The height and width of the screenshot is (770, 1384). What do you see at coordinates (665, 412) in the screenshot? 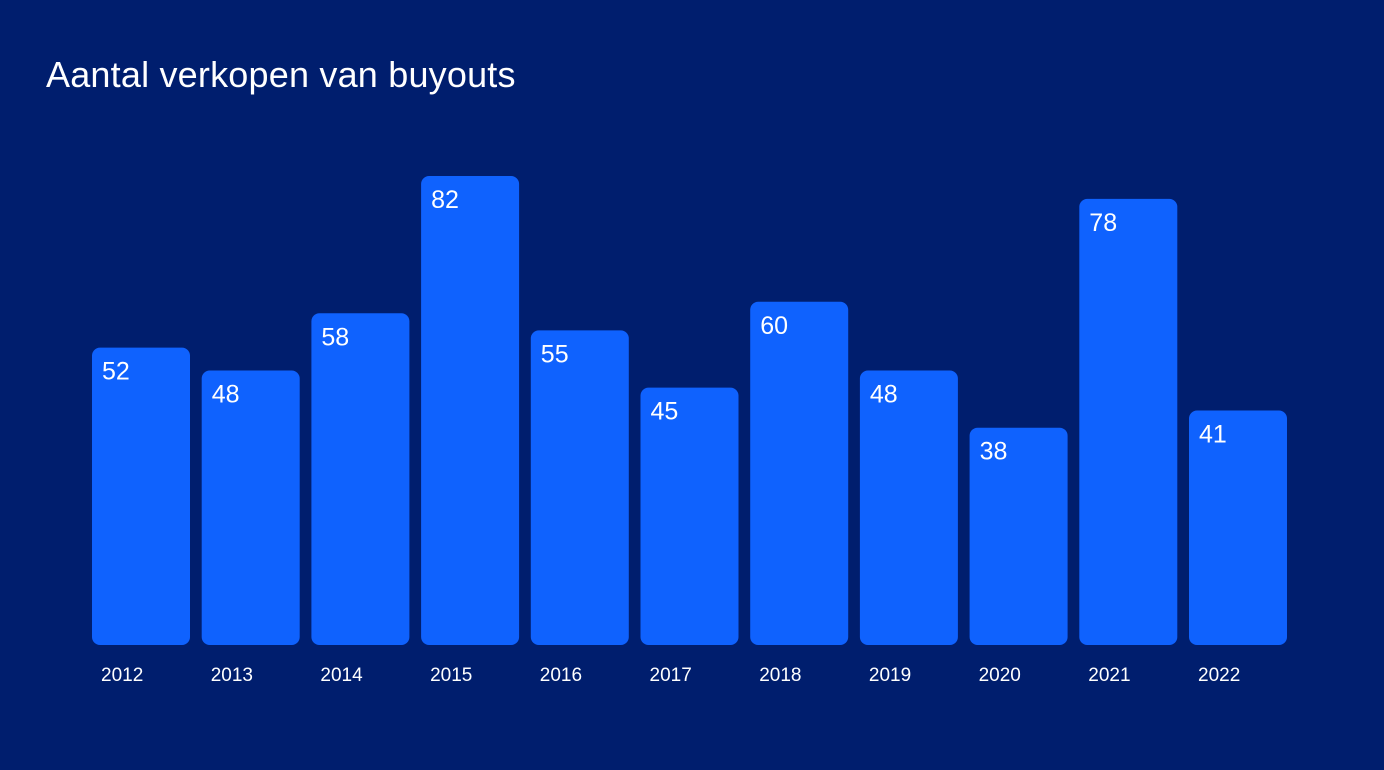
I see `data-label: 45` at bounding box center [665, 412].